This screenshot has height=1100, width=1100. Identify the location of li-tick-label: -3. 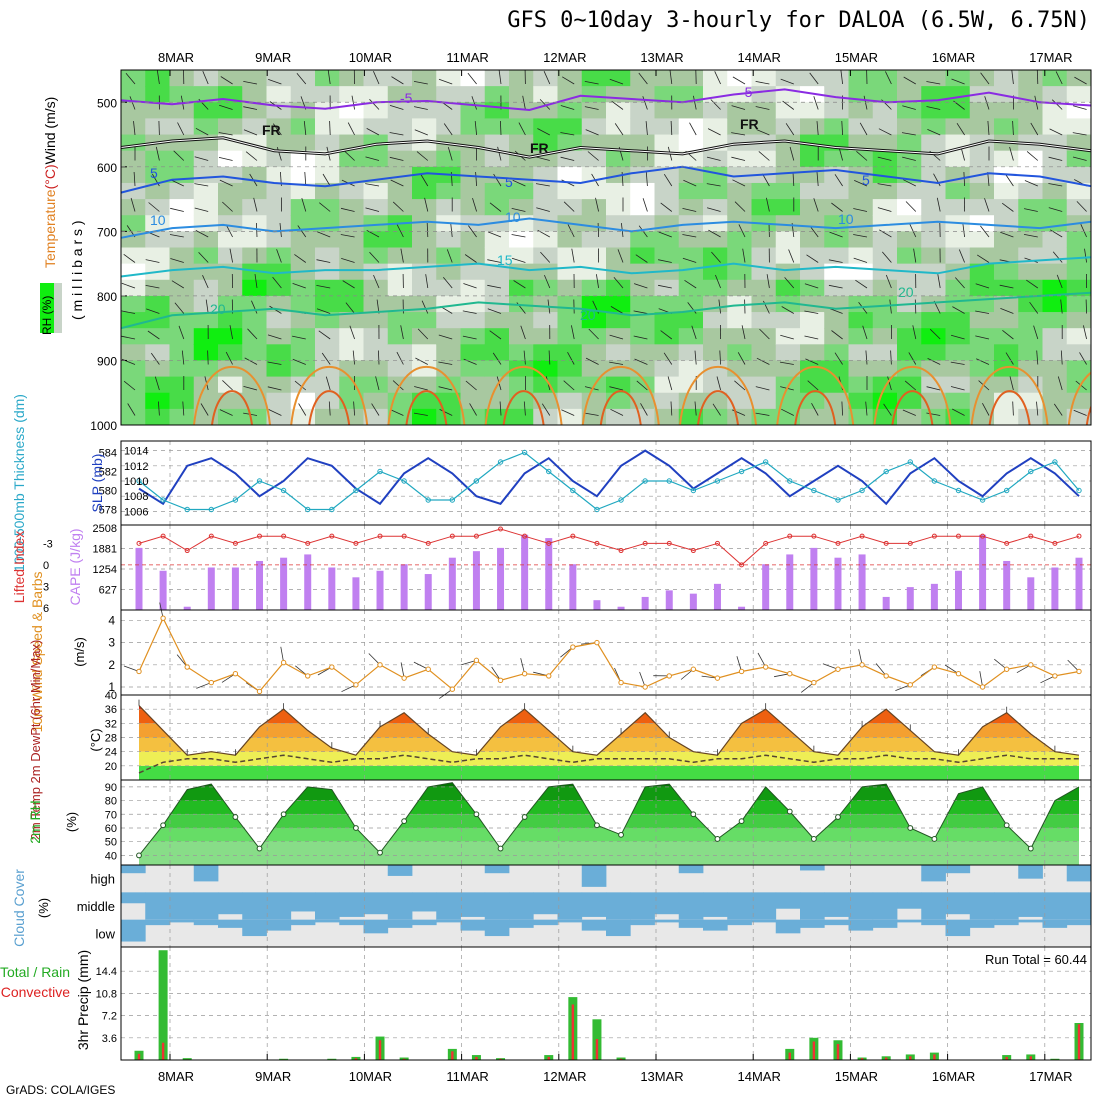
(48, 544).